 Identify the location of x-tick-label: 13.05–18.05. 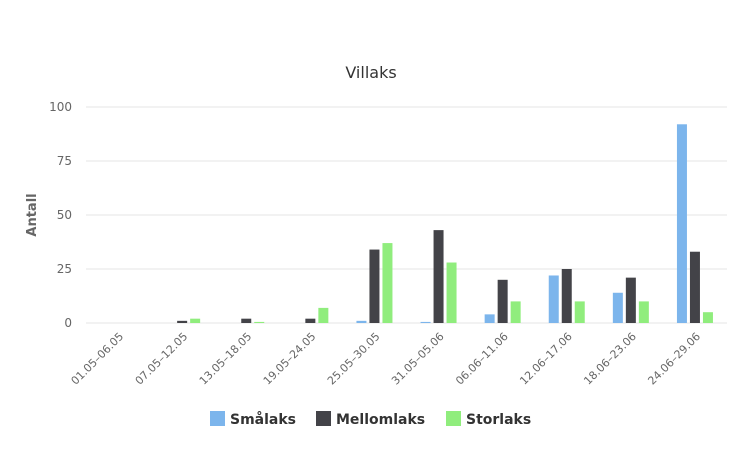
(226, 359).